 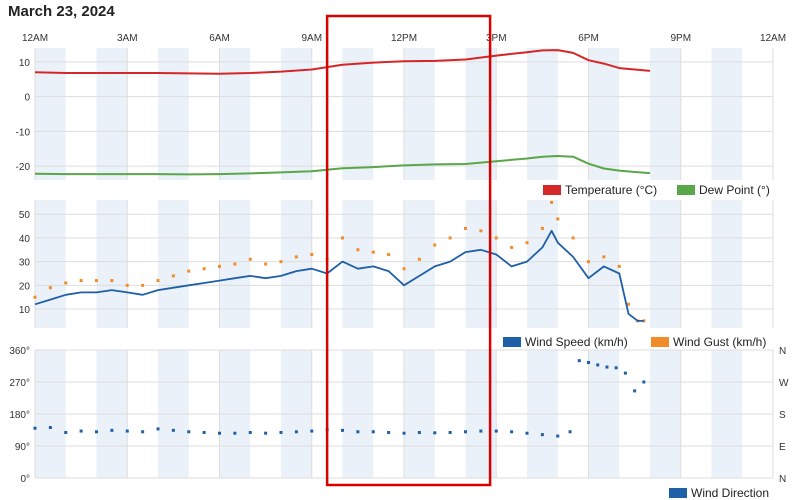 I want to click on y-tick-label: -10, so click(x=23, y=132).